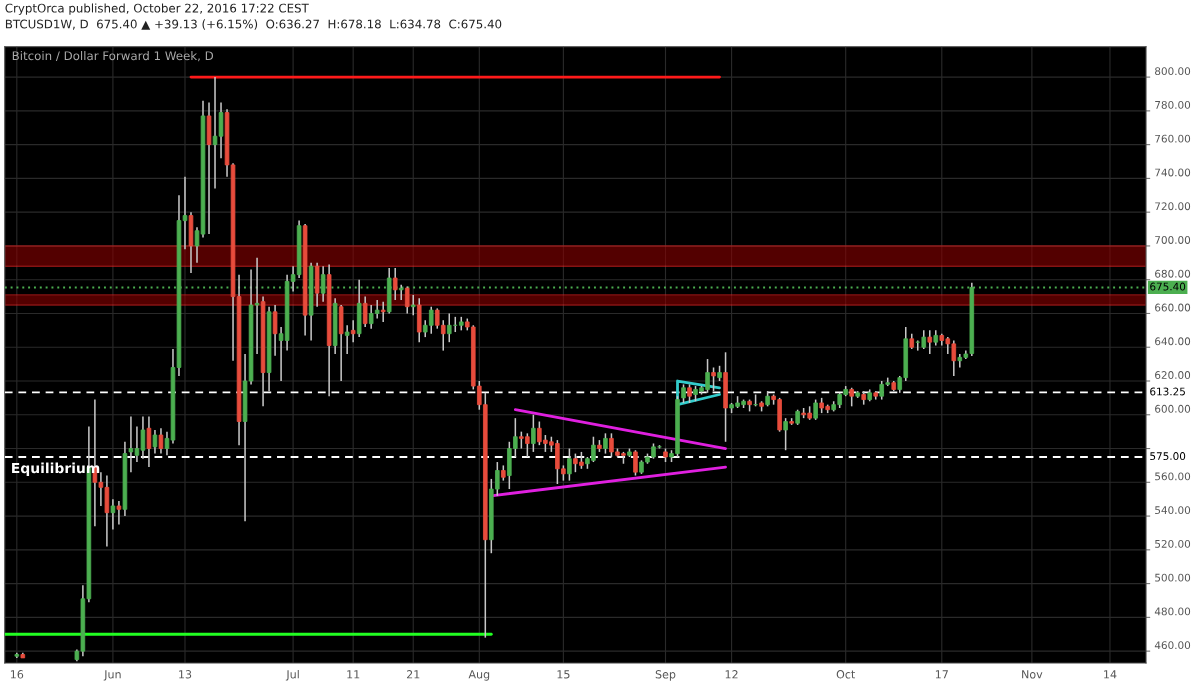  I want to click on x-tick-label: Sep, so click(665, 675).